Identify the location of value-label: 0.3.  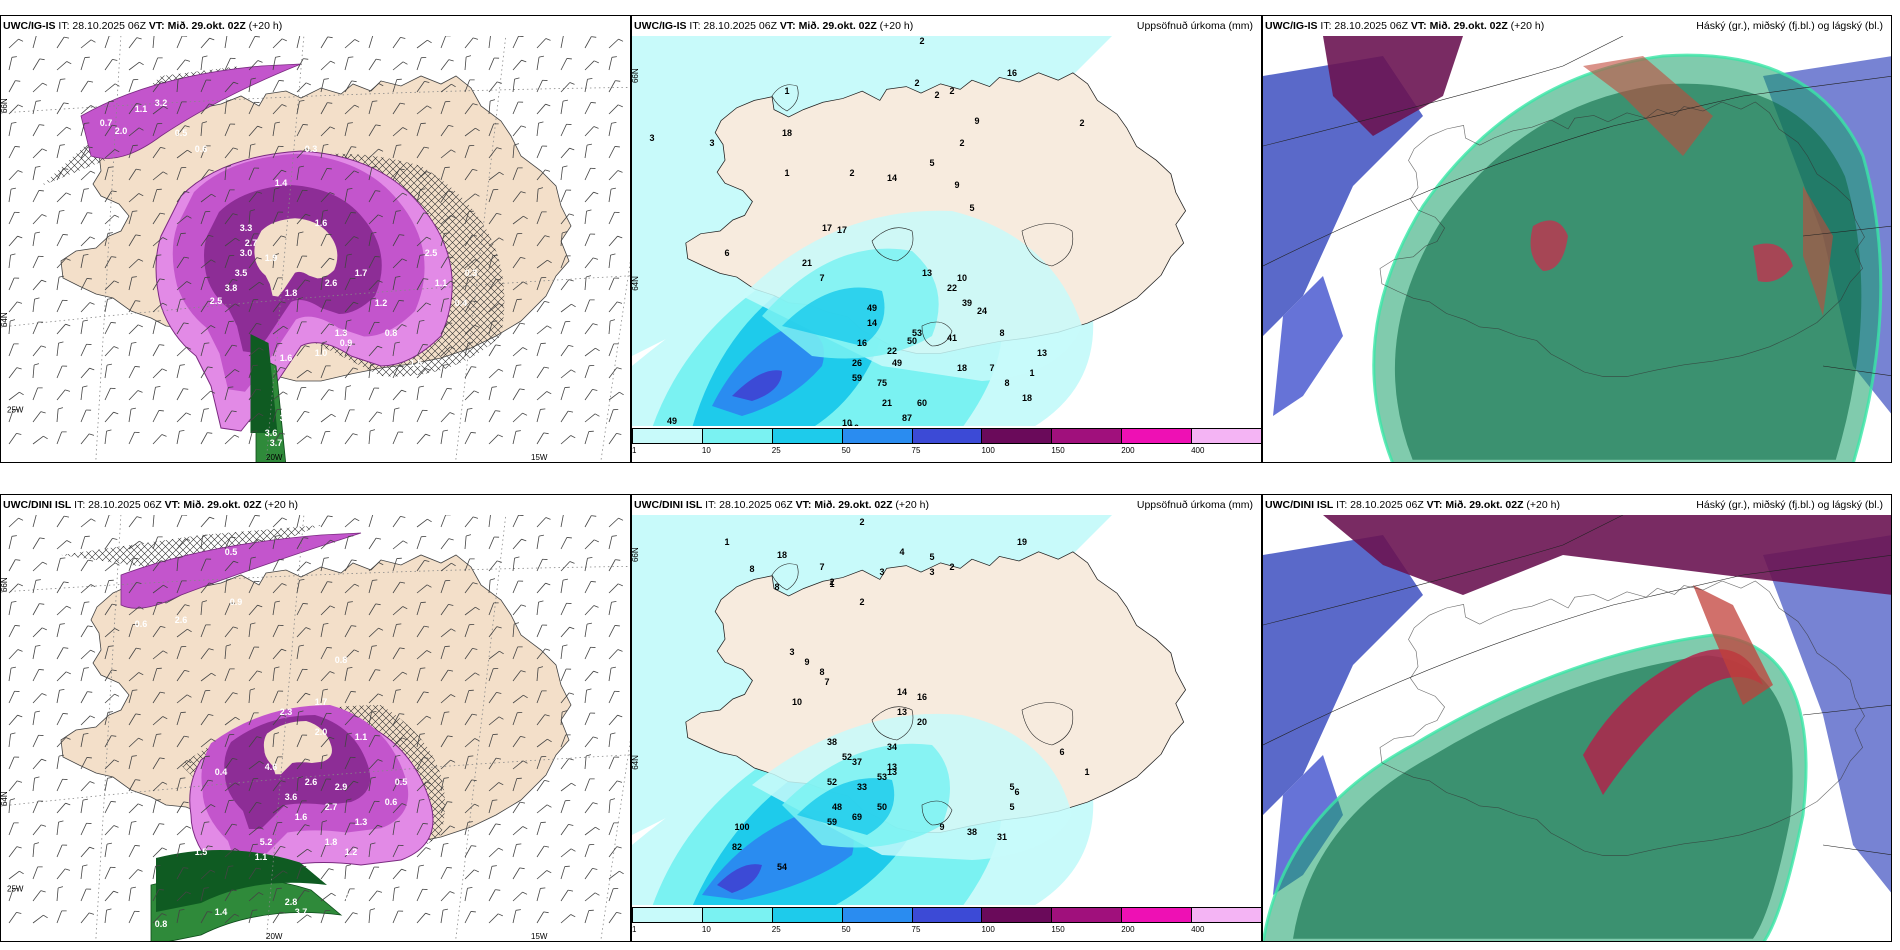
(471, 273).